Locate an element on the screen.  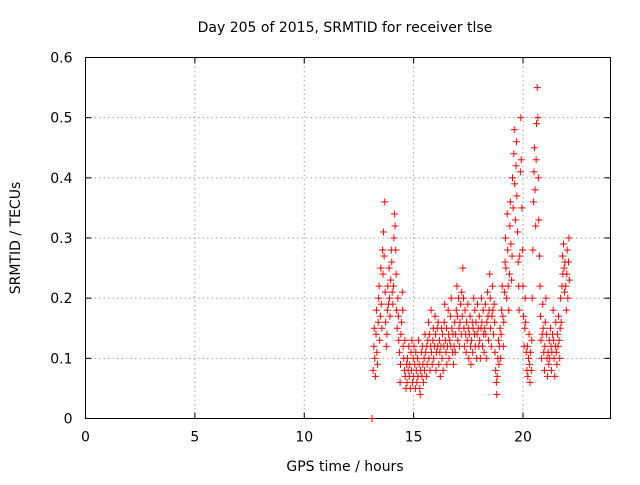
x-axis-label: GPS time / hours is located at coordinates (344, 467).